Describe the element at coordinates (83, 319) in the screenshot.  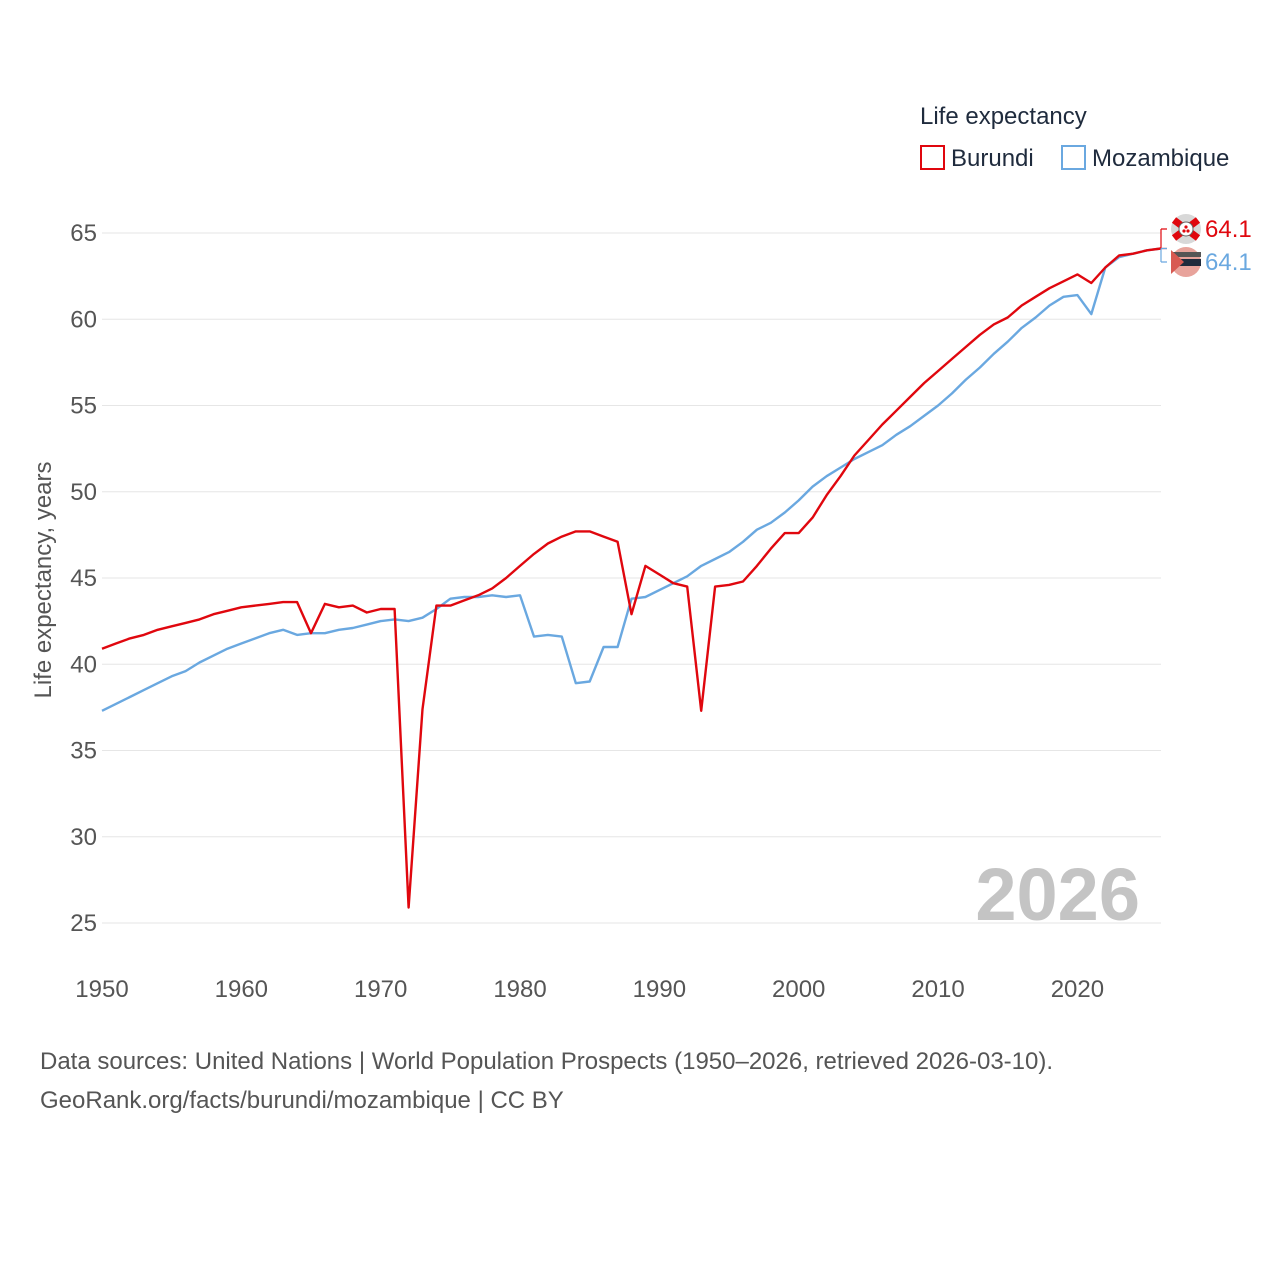
I see `y-tick-label-60: 60` at that location.